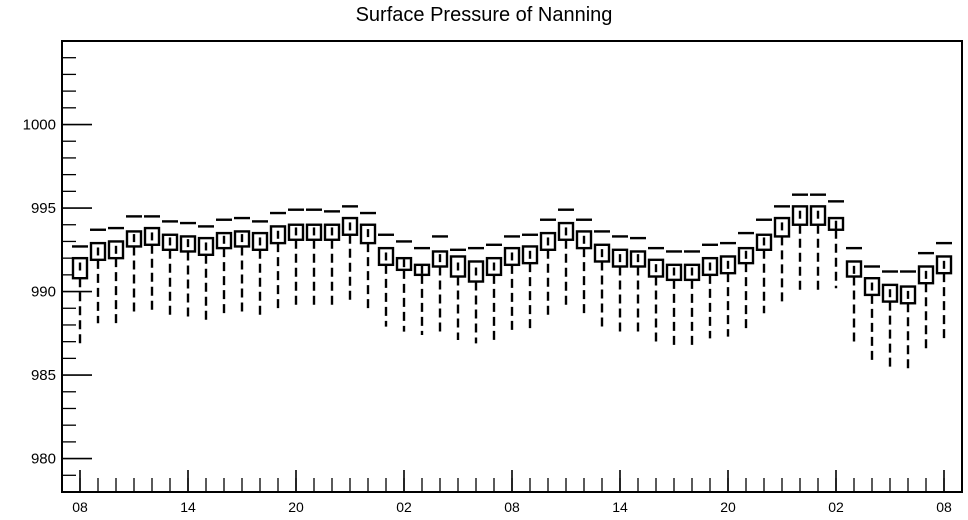 The height and width of the screenshot is (520, 968). What do you see at coordinates (43, 292) in the screenshot?
I see `y-tick-label: 990` at bounding box center [43, 292].